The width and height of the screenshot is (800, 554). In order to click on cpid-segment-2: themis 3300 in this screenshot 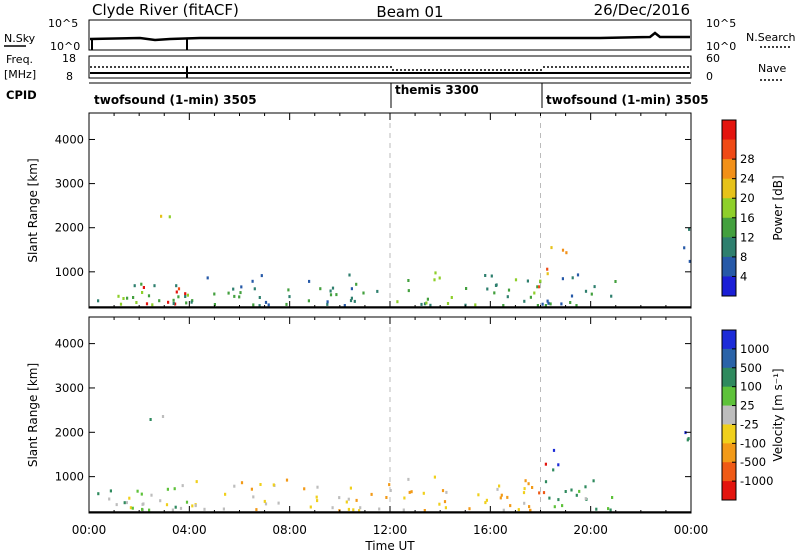, I will do `click(437, 90)`.